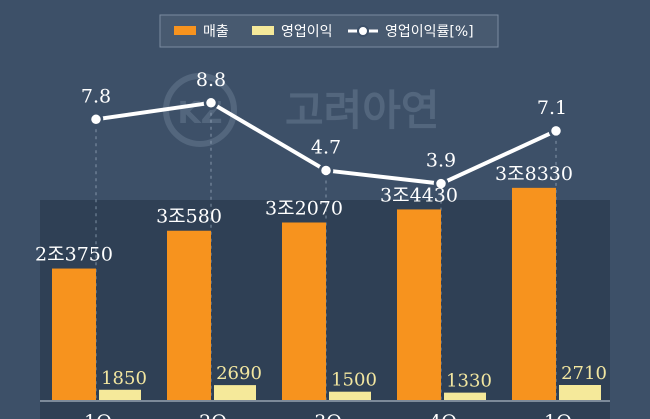 The image size is (650, 419). I want to click on data-label-operating-profit: 2690, so click(239, 373).